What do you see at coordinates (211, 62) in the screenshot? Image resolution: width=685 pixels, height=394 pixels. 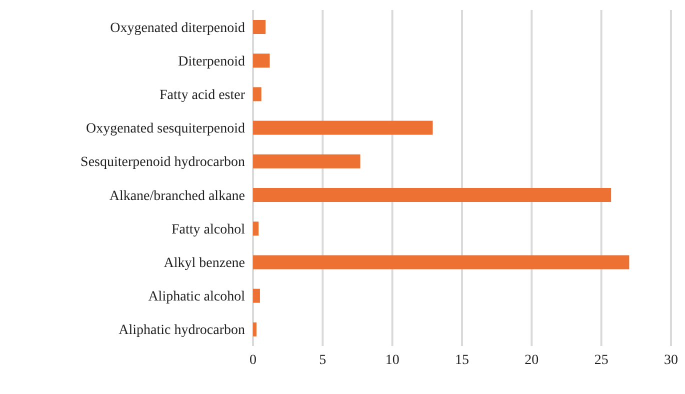 I see `y-tick-label: Diterpenoid` at bounding box center [211, 62].